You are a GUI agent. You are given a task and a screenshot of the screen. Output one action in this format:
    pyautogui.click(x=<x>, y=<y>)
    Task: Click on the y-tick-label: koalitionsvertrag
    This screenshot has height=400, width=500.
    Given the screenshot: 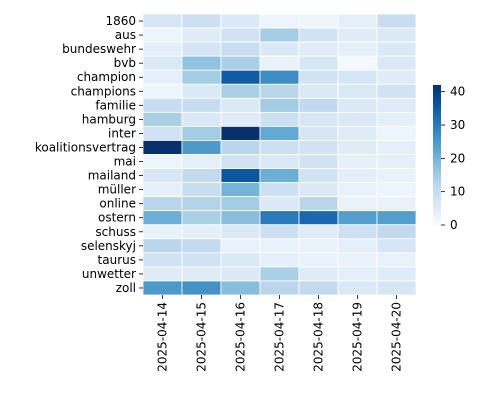 What is the action you would take?
    pyautogui.click(x=85, y=147)
    